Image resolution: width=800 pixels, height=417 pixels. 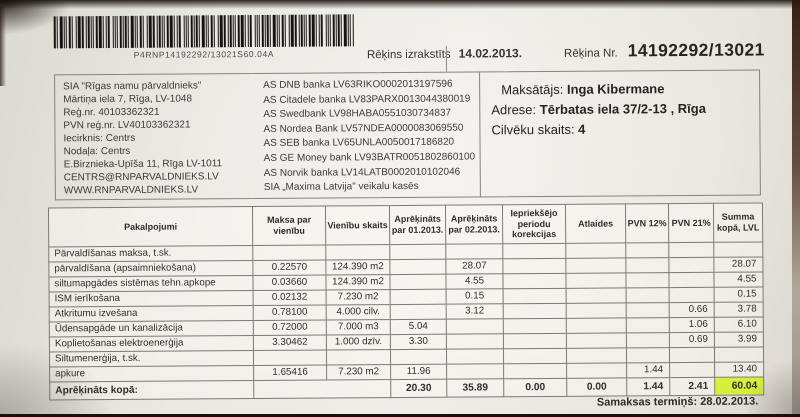 What do you see at coordinates (418, 342) in the screenshot?
I see `table-cell: 3.30` at bounding box center [418, 342].